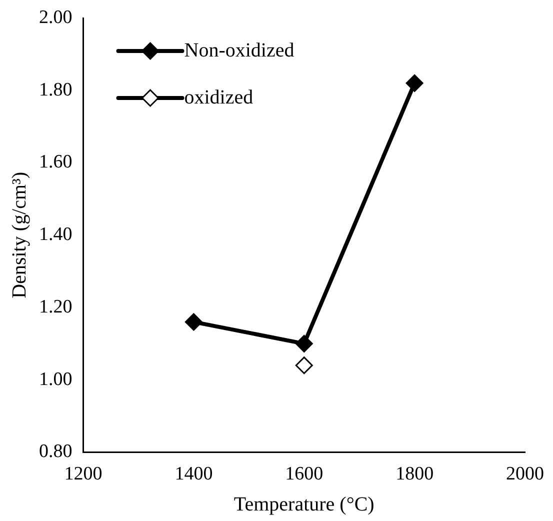 This screenshot has height=521, width=553. Describe the element at coordinates (304, 474) in the screenshot. I see `x-tick-label: 1600` at that location.